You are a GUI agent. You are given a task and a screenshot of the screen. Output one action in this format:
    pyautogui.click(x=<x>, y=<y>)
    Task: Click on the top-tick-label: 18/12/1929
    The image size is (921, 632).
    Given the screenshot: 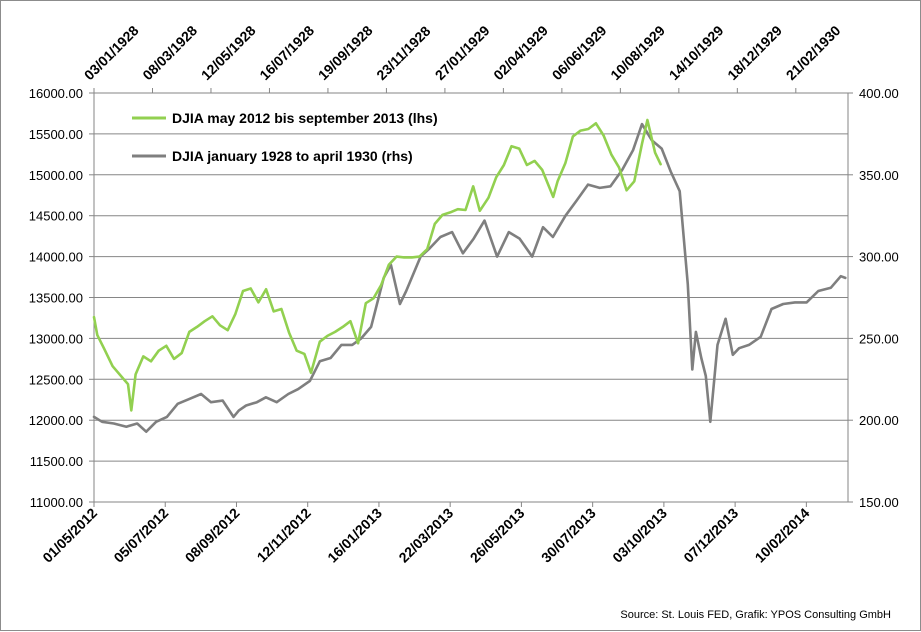 What is the action you would take?
    pyautogui.click(x=754, y=52)
    